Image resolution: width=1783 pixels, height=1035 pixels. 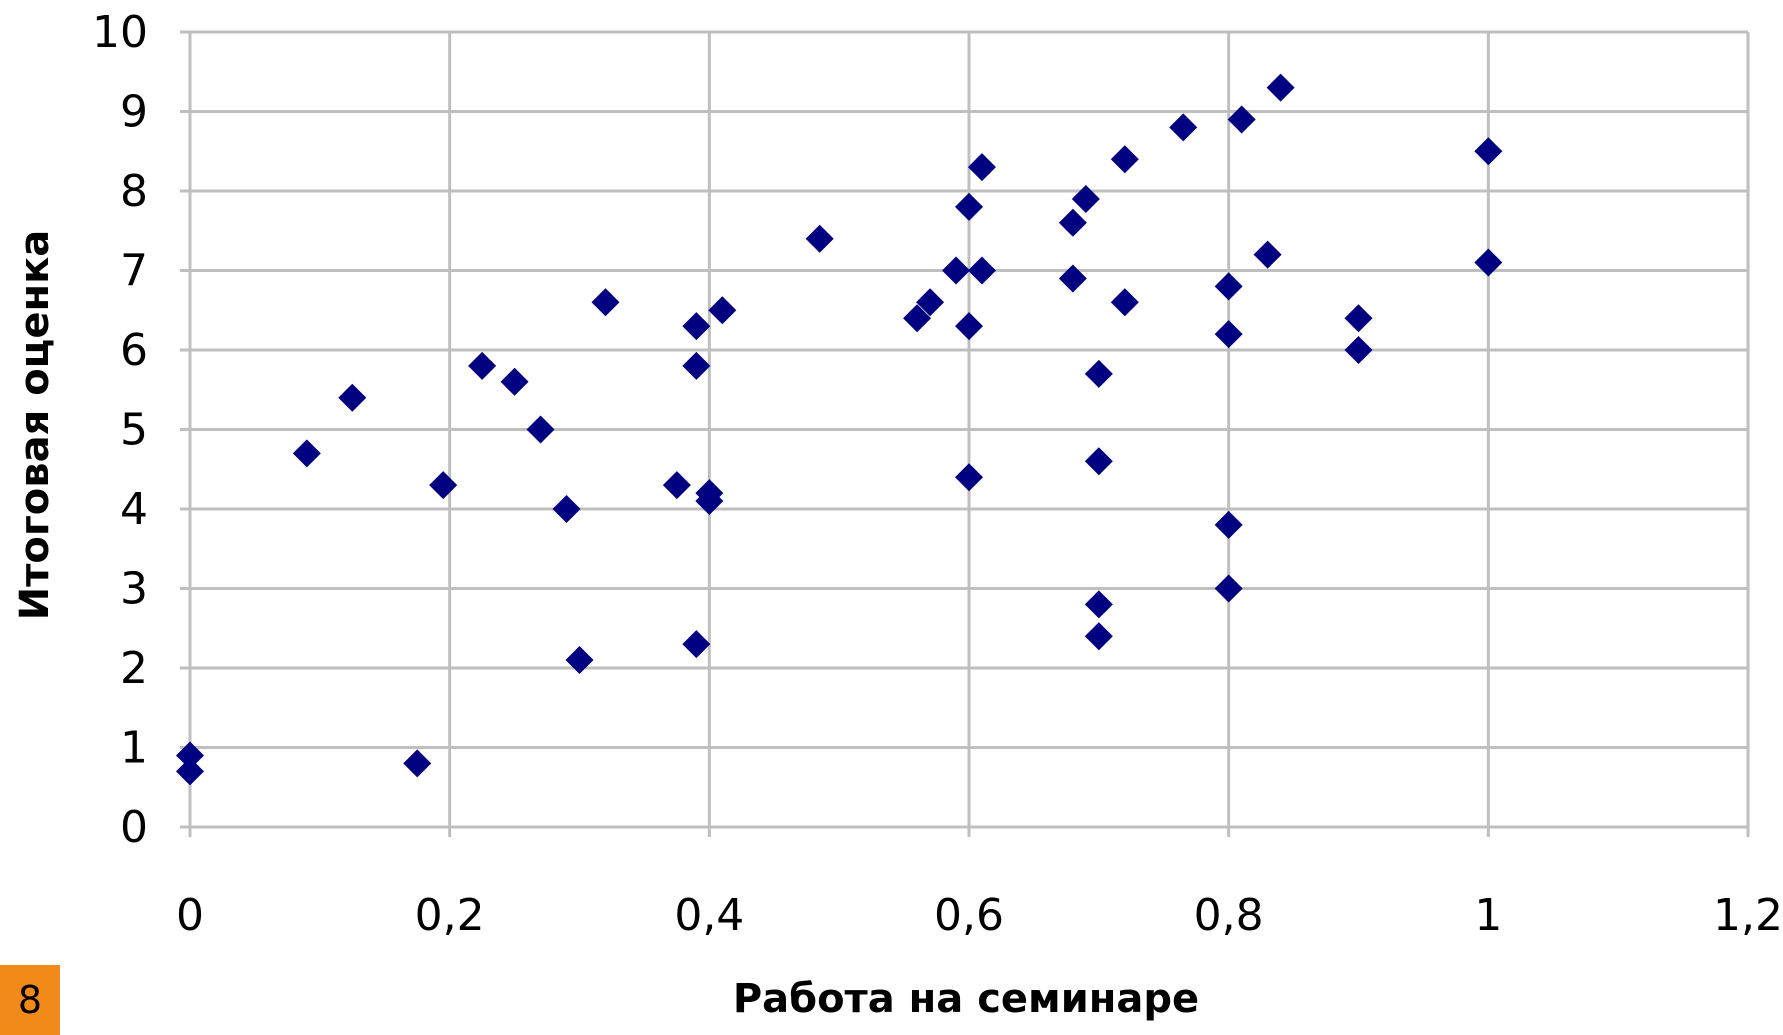 What do you see at coordinates (134, 430) in the screenshot?
I see `y-tick-label: 5` at bounding box center [134, 430].